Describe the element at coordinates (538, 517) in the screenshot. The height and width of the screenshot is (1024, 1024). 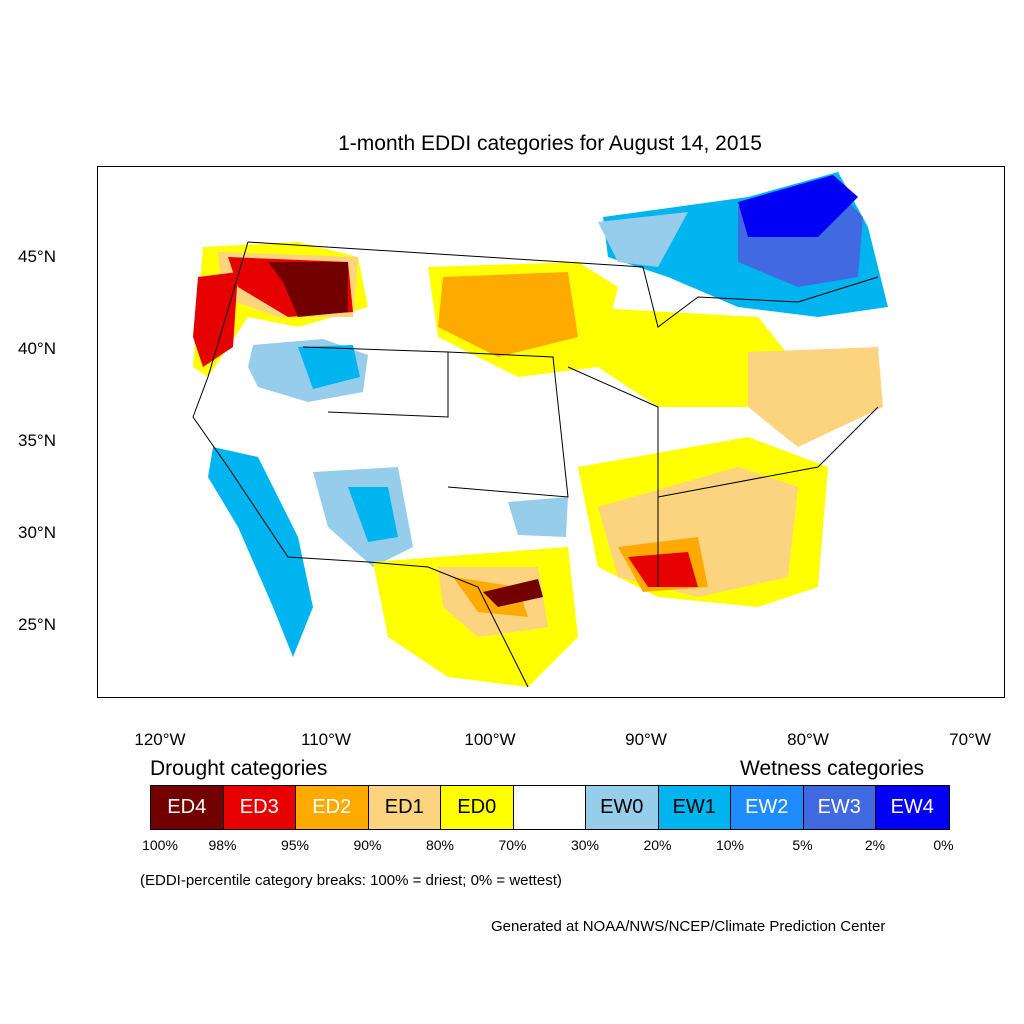
I see `oklahoma-ew0-region` at that location.